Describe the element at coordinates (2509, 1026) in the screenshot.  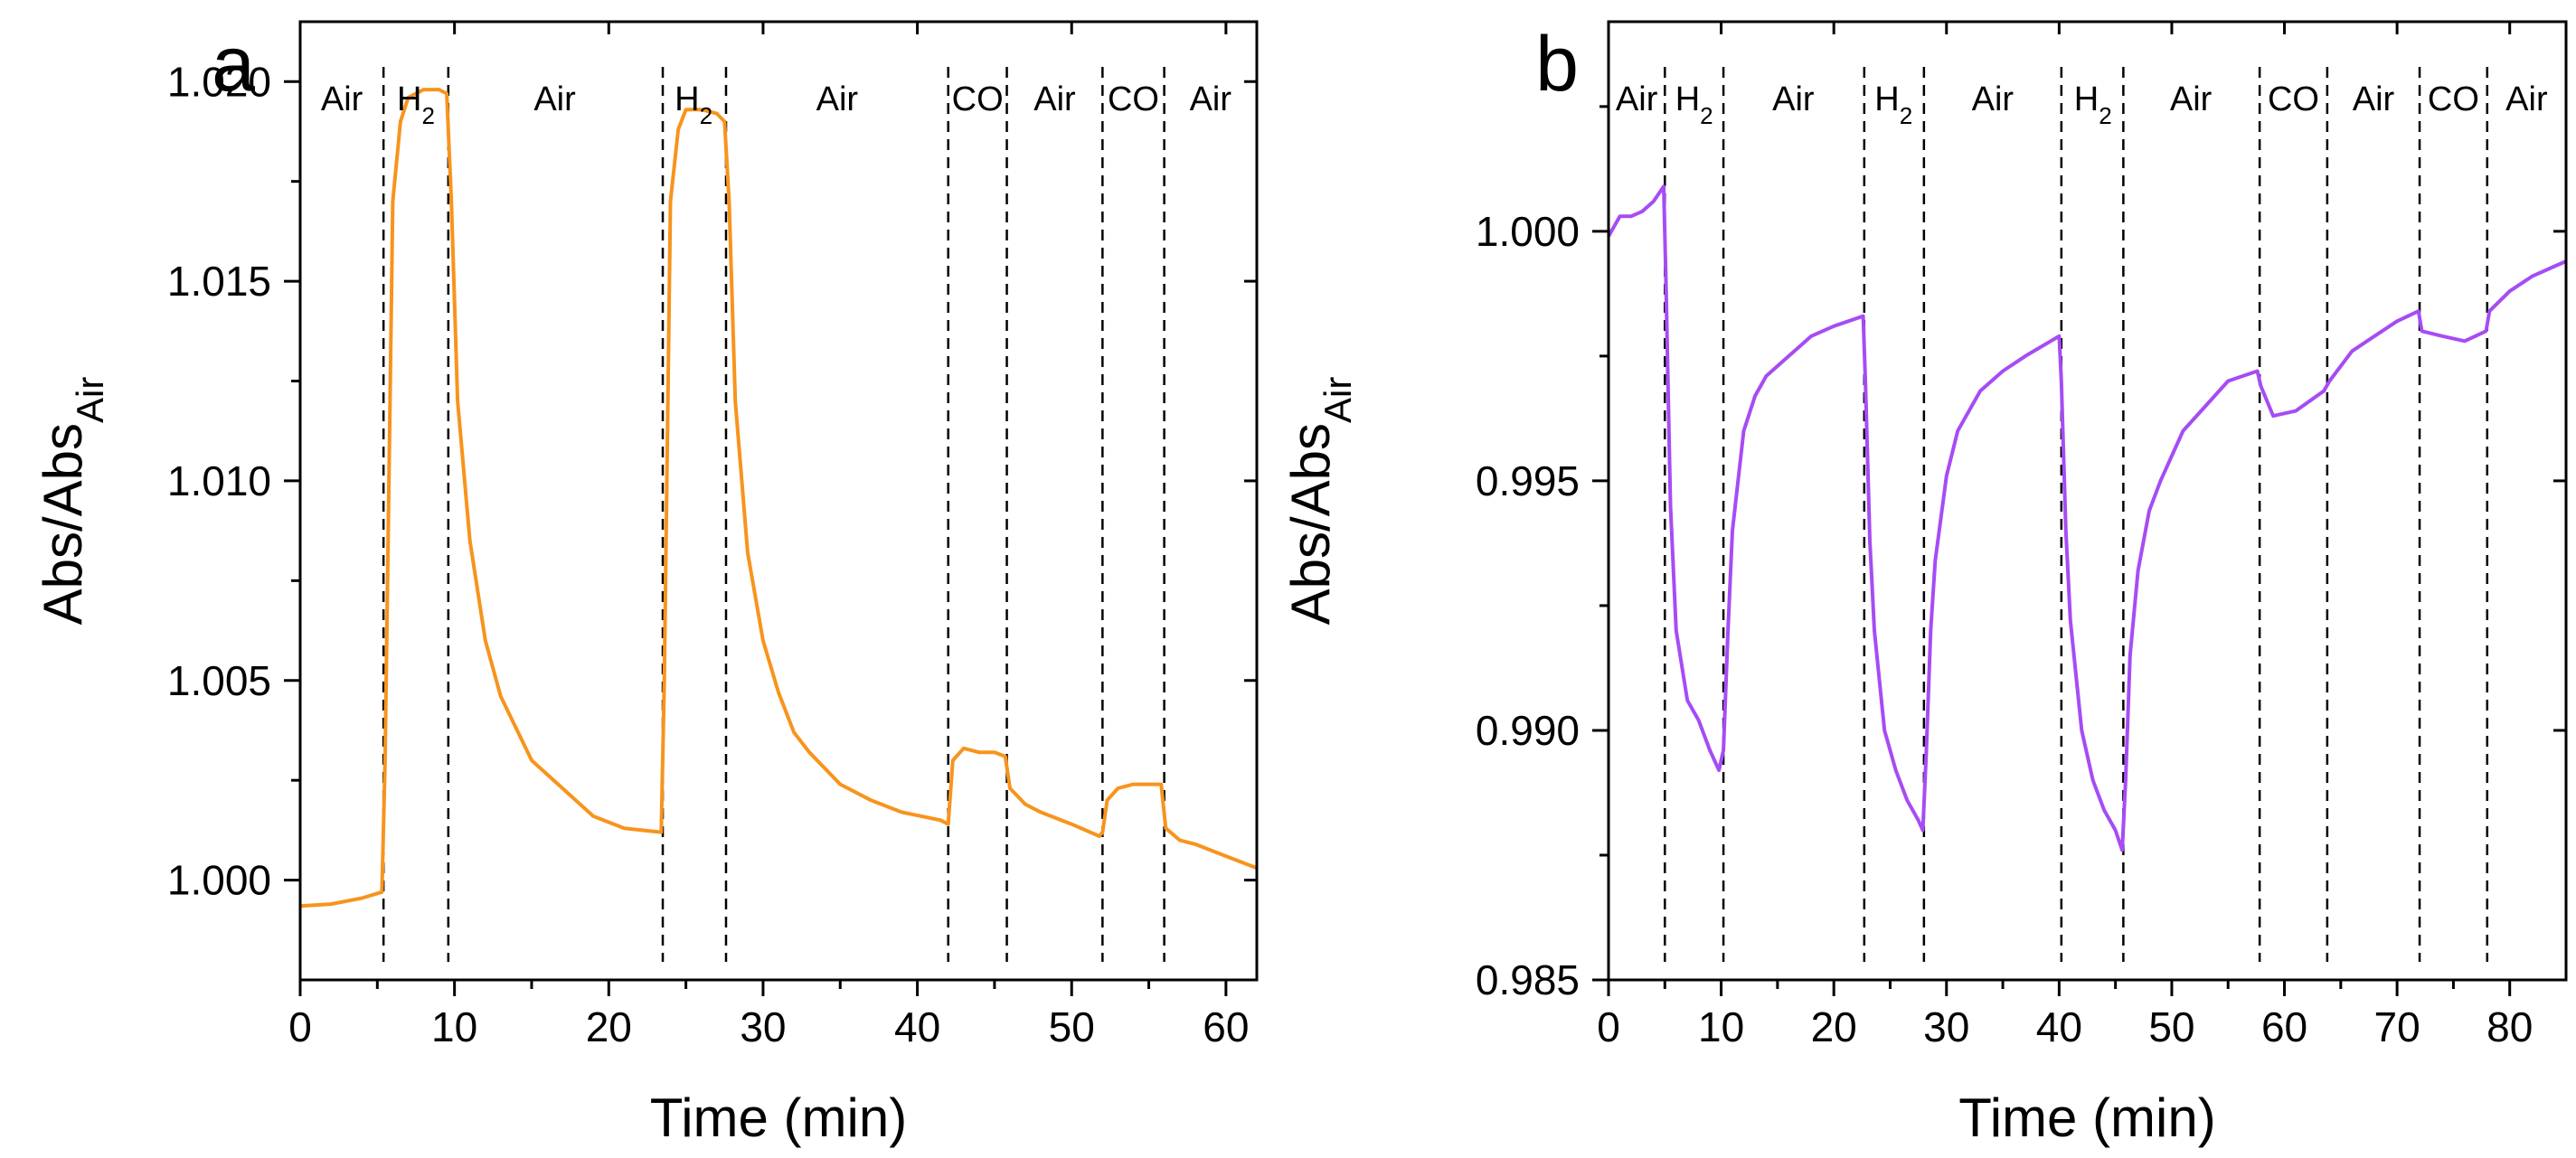
I see `x-tick-label: 80` at that location.